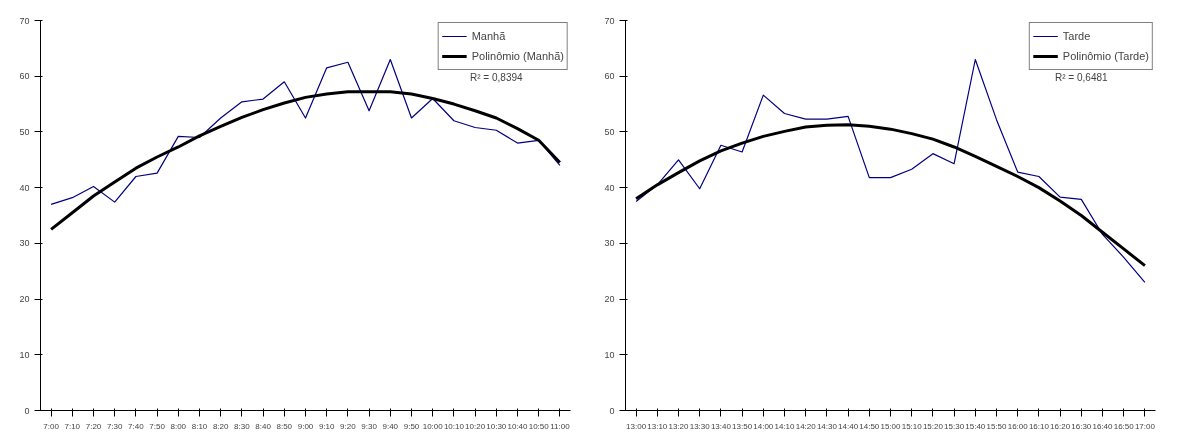 Image resolution: width=1178 pixels, height=445 pixels. Describe the element at coordinates (475, 426) in the screenshot. I see `x-tick-label: 10:20` at that location.